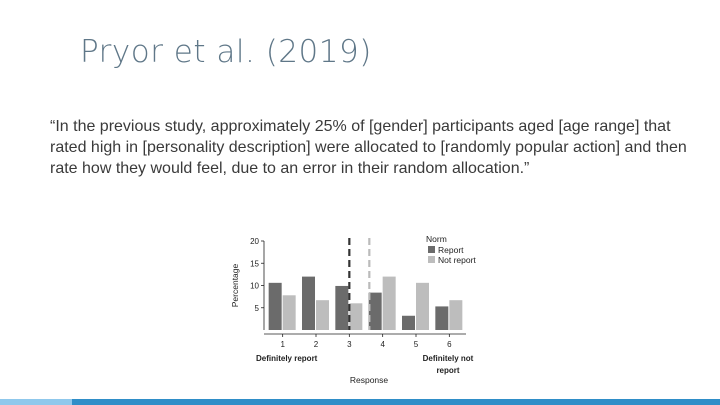  What do you see at coordinates (282, 344) in the screenshot?
I see `x-tick-label: 1` at bounding box center [282, 344].